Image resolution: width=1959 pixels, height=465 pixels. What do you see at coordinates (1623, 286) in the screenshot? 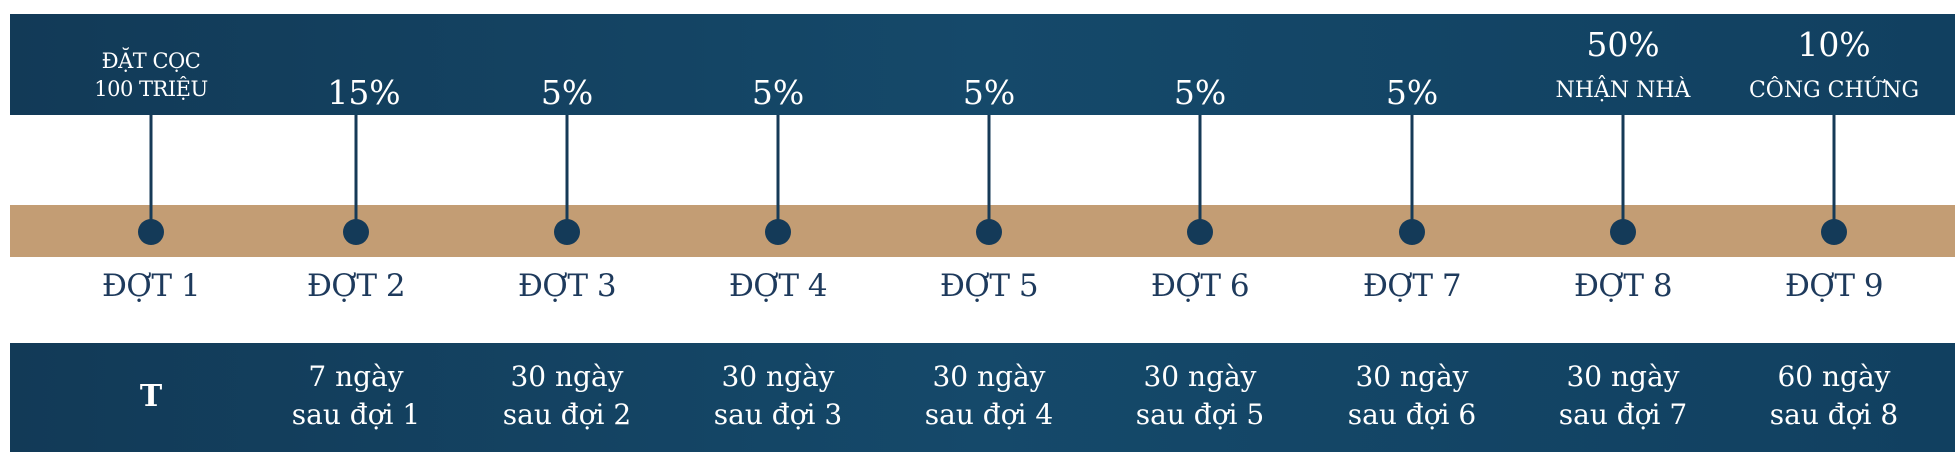
I see `round-label: ĐỢT 8` at bounding box center [1623, 286].